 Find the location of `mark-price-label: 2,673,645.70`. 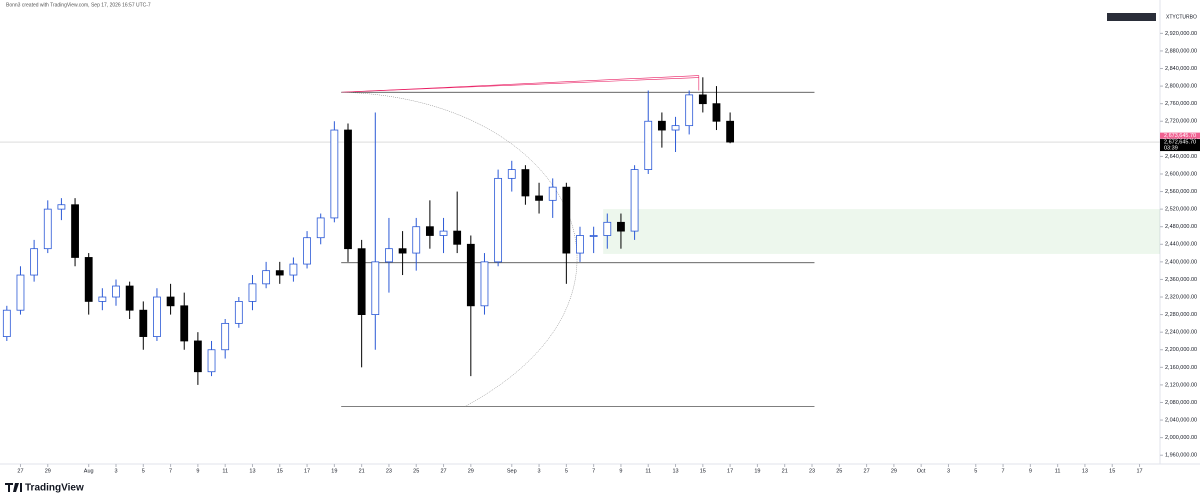

mark-price-label: 2,673,645.70 is located at coordinates (1180, 136).